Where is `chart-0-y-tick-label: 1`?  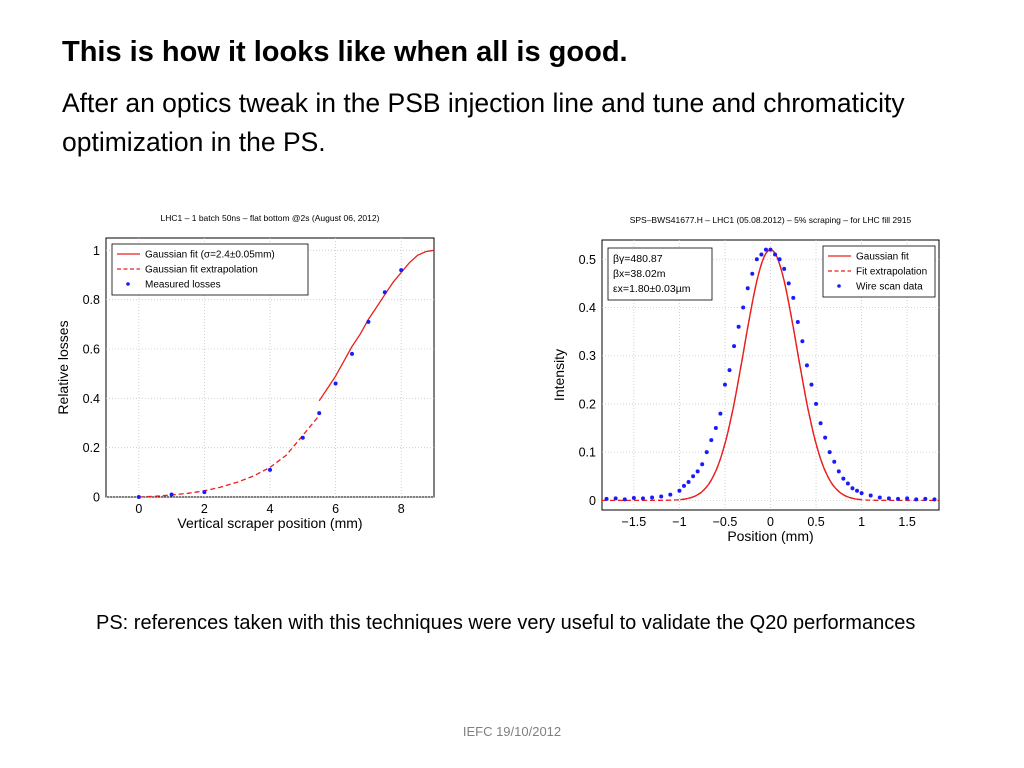
chart-0-y-tick-label: 1 is located at coordinates (96, 251).